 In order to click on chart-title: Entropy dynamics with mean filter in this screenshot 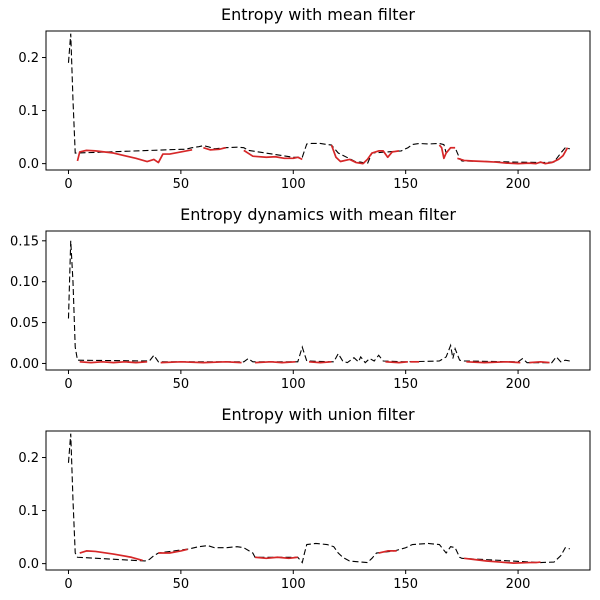, I will do `click(318, 214)`.